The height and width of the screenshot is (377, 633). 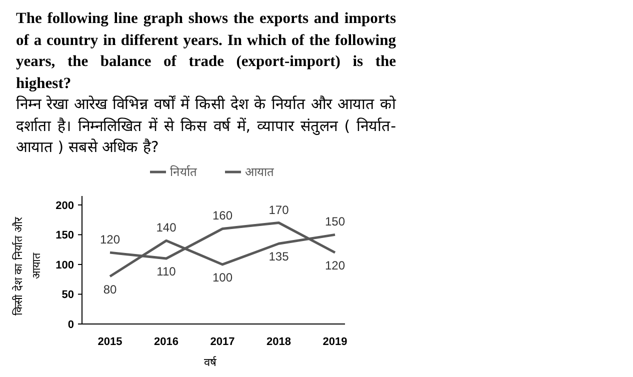 I want to click on x-axis-title: वर्ष, so click(x=210, y=362).